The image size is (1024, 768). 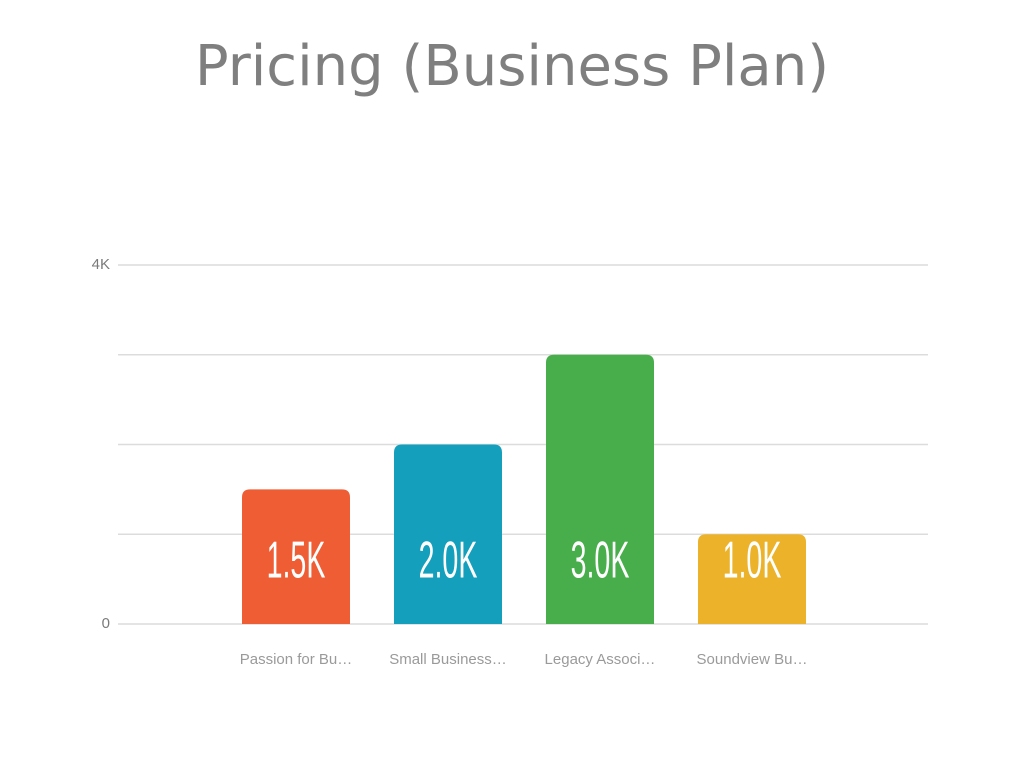 I want to click on chart-title: Pricing (Business Plan), so click(x=512, y=66).